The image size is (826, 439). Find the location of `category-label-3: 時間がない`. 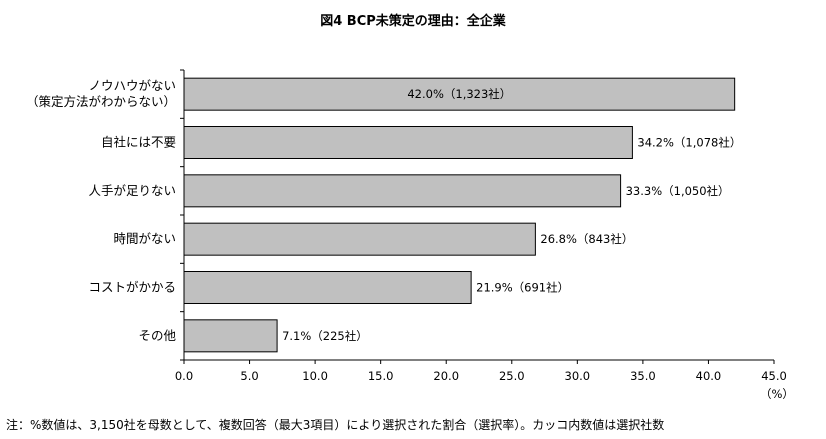

category-label-3: 時間がない is located at coordinates (144, 238).